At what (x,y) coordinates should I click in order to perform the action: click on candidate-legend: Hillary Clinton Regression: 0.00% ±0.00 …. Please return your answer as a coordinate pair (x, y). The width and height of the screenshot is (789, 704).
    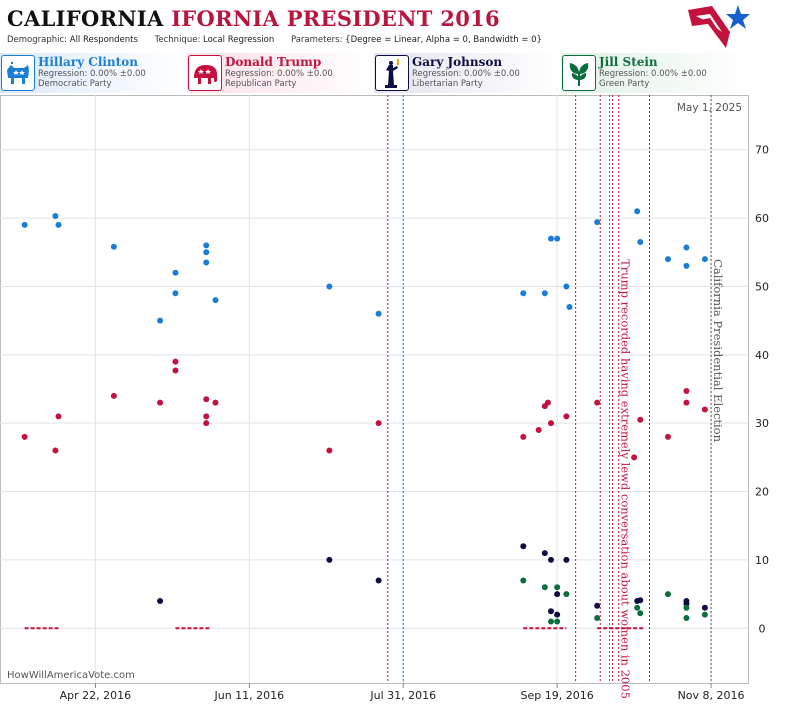
    Looking at the image, I should click on (394, 73).